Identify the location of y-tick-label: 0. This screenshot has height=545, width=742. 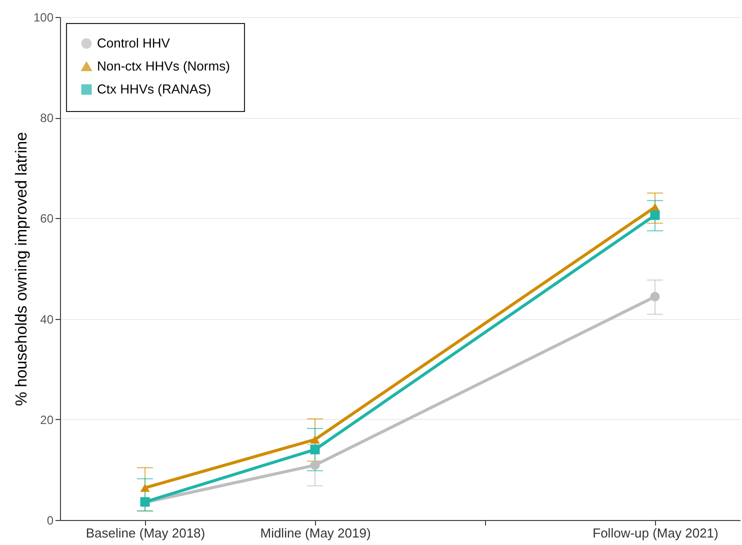
(50, 521).